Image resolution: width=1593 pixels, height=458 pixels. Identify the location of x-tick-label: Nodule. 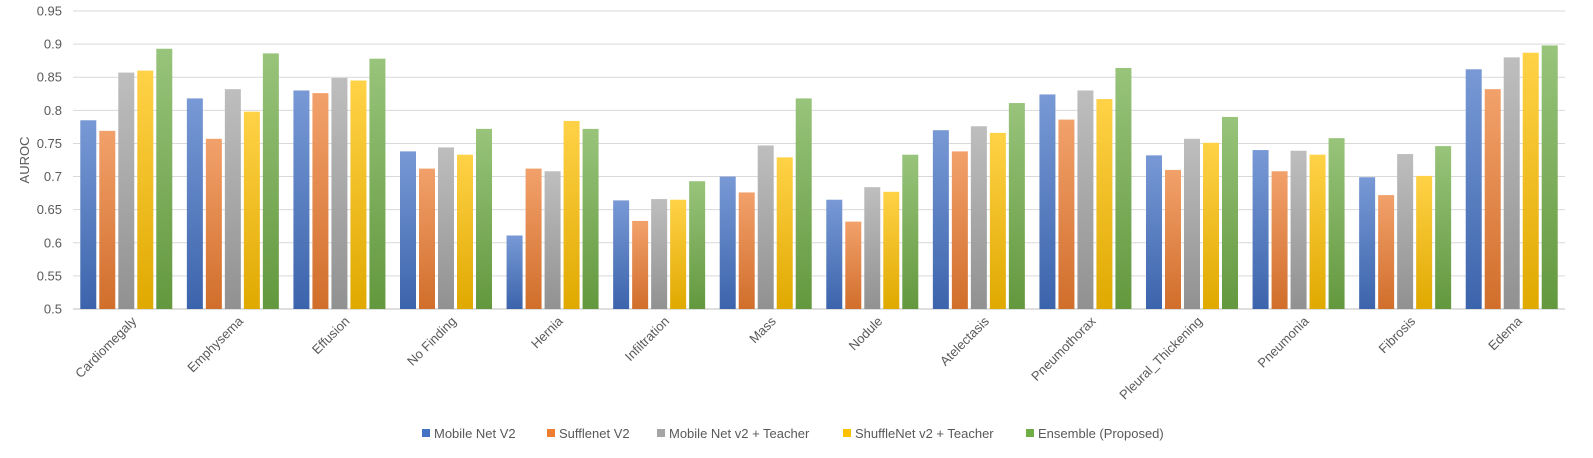
(866, 334).